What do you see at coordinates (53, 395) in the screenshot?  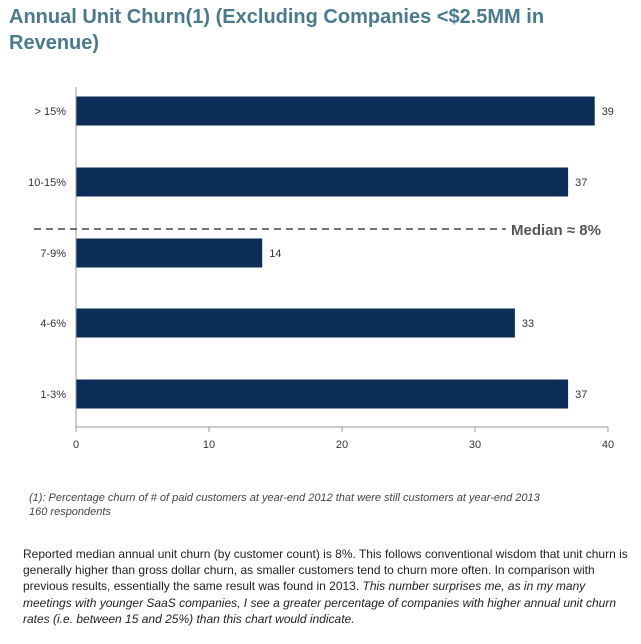 I see `category-label: 1-3%` at bounding box center [53, 395].